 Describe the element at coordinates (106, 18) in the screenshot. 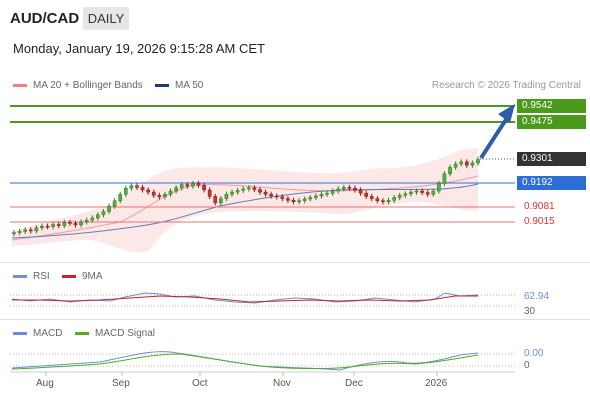

I see `timeframe-button: DAILY` at that location.